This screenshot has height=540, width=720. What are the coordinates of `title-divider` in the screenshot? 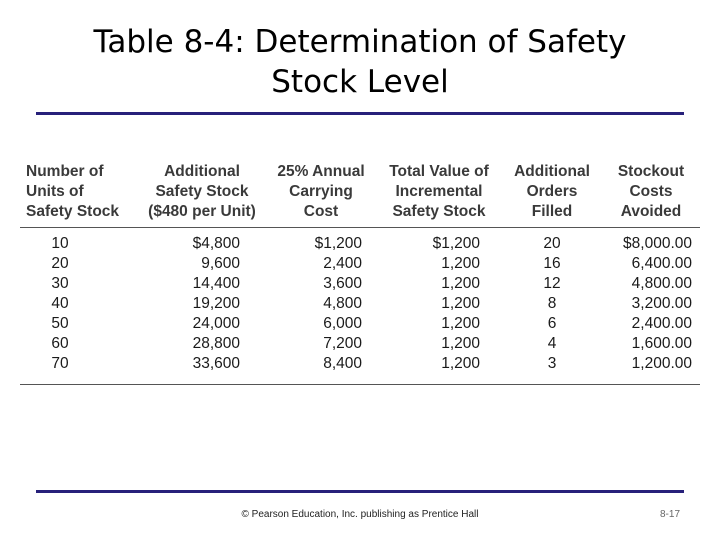 It's located at (360, 113).